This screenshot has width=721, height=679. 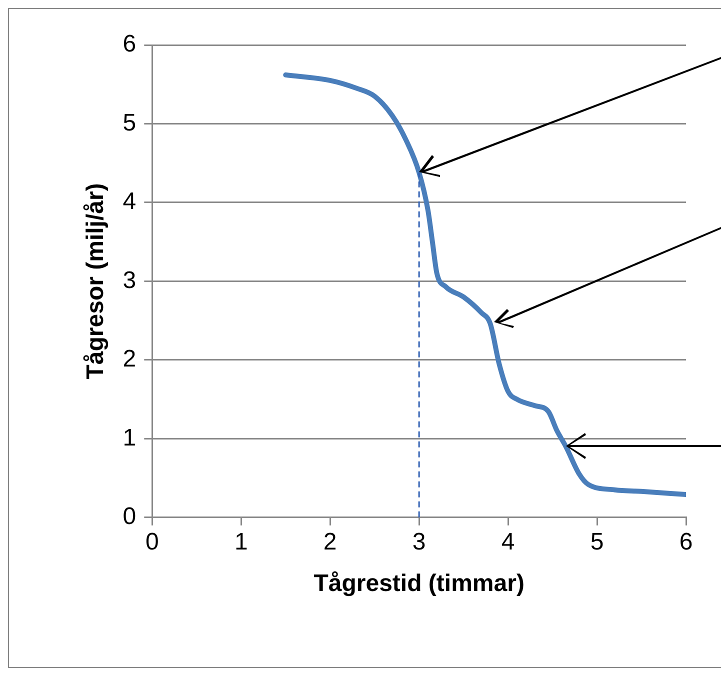 I want to click on x-tick-label: 5, so click(x=597, y=542).